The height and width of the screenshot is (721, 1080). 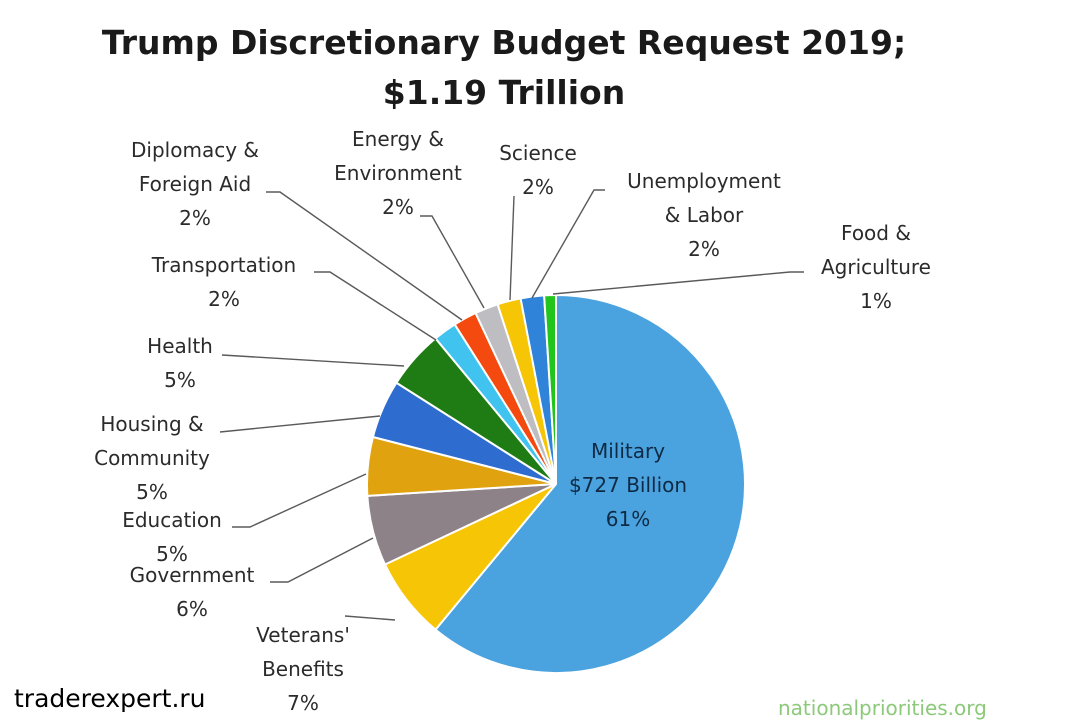 I want to click on slice-label: Government, so click(x=192, y=575).